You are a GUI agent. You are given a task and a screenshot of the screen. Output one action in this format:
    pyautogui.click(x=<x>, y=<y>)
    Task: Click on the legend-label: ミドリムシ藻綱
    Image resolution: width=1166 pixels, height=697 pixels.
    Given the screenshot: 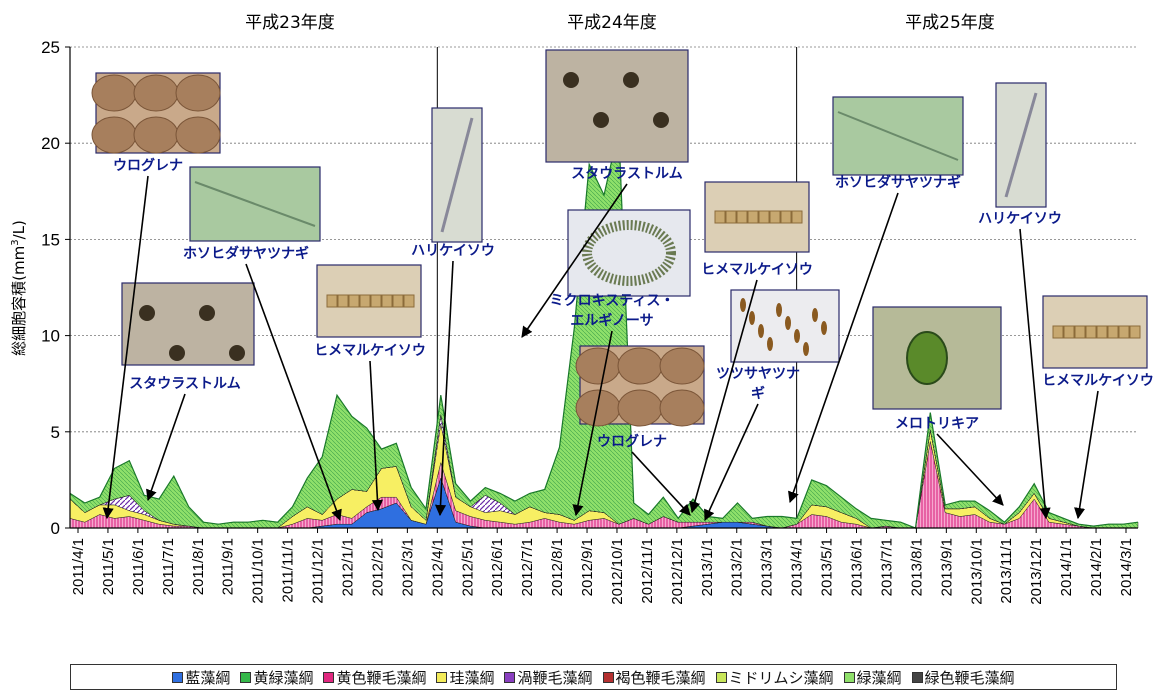 What is the action you would take?
    pyautogui.click(x=781, y=677)
    